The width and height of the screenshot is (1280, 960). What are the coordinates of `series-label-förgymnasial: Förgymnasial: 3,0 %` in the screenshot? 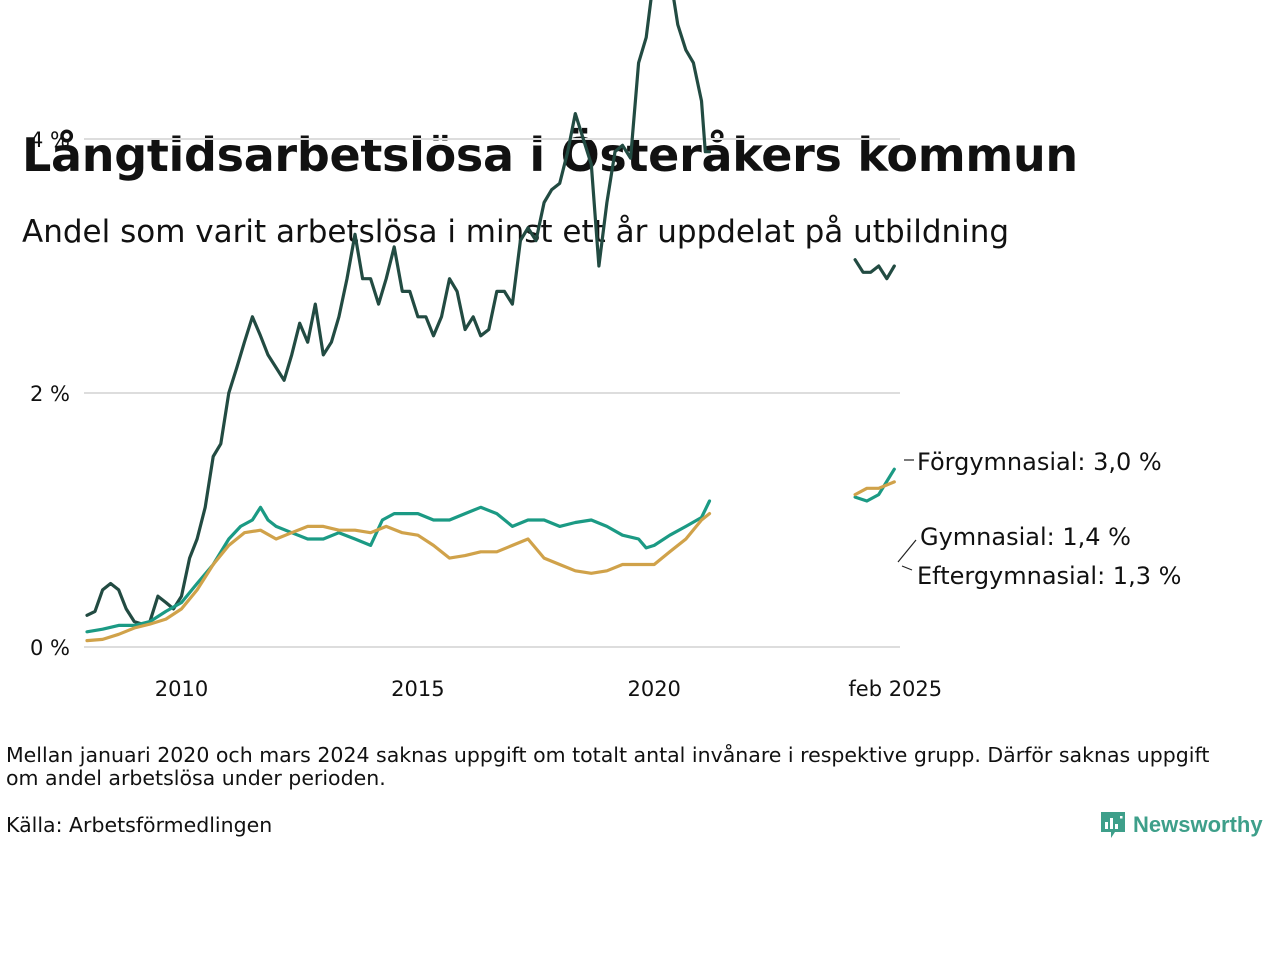 It's located at (1039, 462).